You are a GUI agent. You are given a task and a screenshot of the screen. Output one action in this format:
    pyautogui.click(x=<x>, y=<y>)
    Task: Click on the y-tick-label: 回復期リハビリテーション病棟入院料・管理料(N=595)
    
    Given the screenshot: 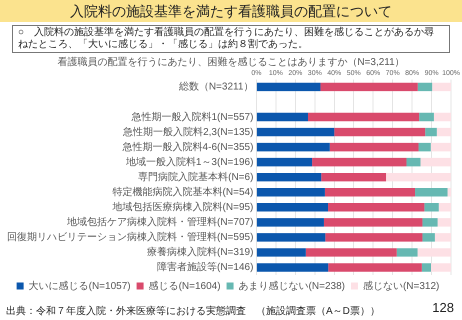 What is the action you would take?
    pyautogui.click(x=130, y=237)
    